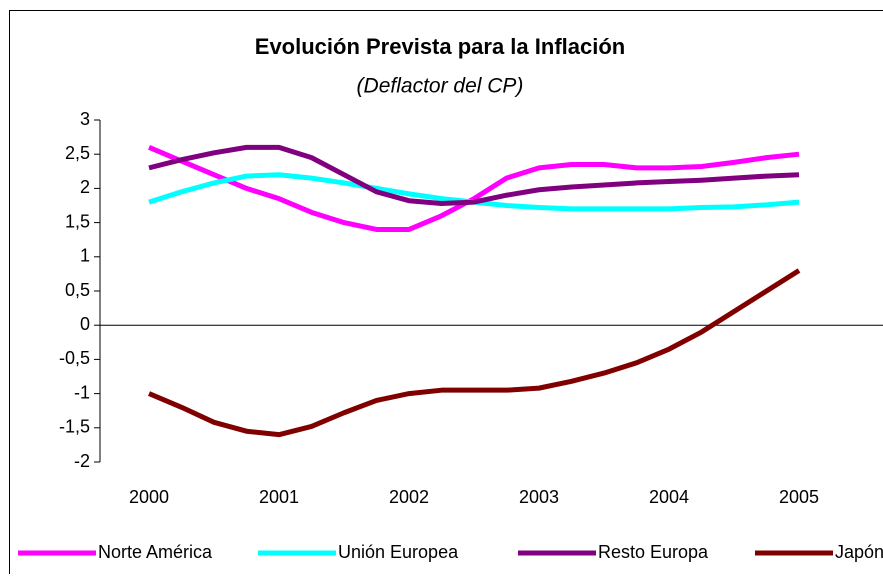  Describe the element at coordinates (539, 497) in the screenshot. I see `x-tick-label: 2003` at that location.